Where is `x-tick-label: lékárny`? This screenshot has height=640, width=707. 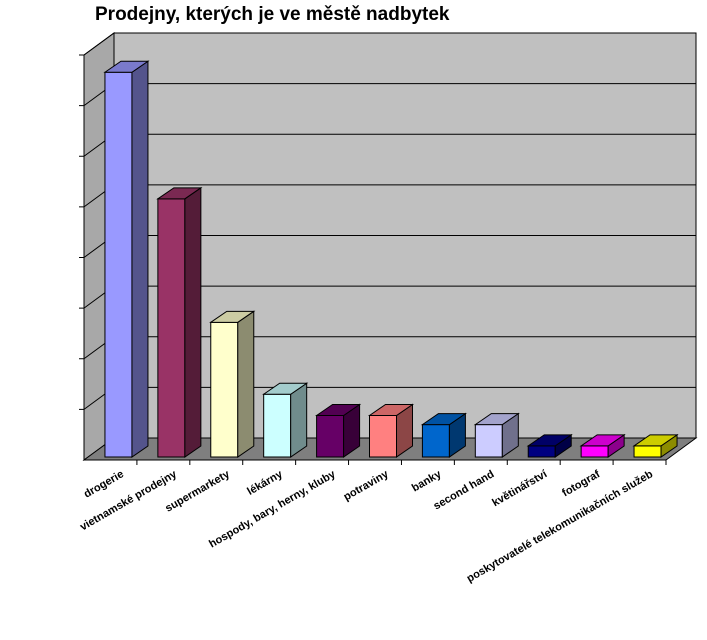 x-tick-label: lékárny is located at coordinates (265, 483).